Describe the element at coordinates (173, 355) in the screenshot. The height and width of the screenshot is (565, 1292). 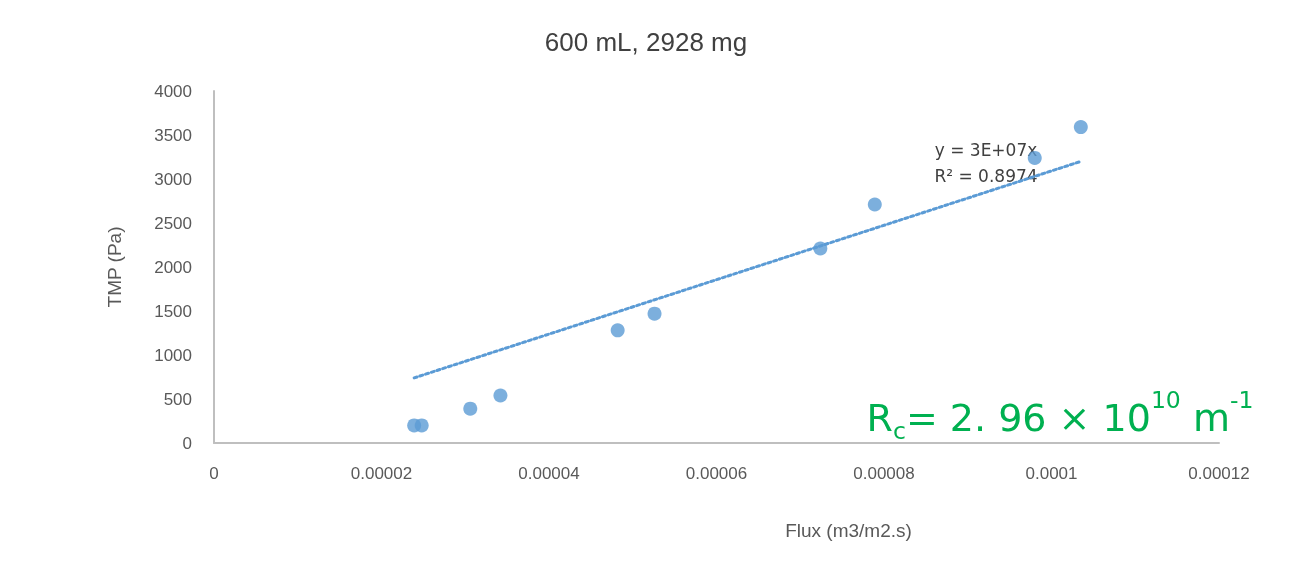
I see `y-tick-label: 1000` at that location.